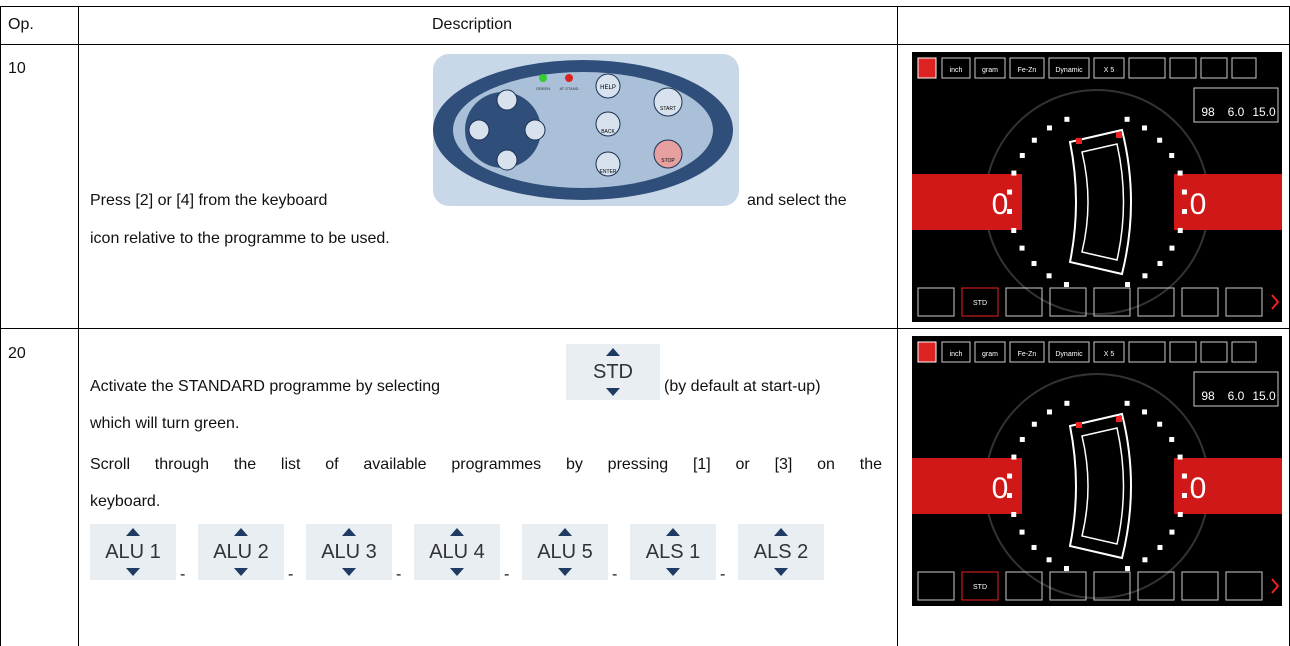  Describe the element at coordinates (1236, 112) in the screenshot. I see `dim-value: 6.0` at that location.